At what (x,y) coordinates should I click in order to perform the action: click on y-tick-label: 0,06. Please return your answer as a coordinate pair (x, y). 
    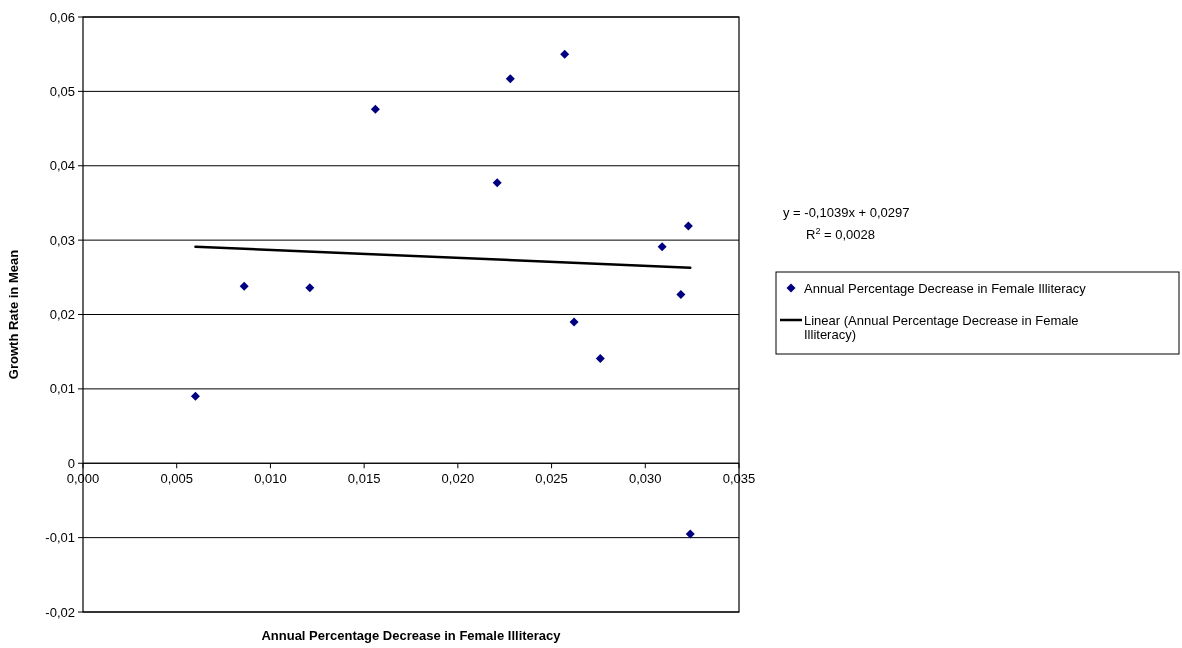
    Looking at the image, I should click on (62, 17).